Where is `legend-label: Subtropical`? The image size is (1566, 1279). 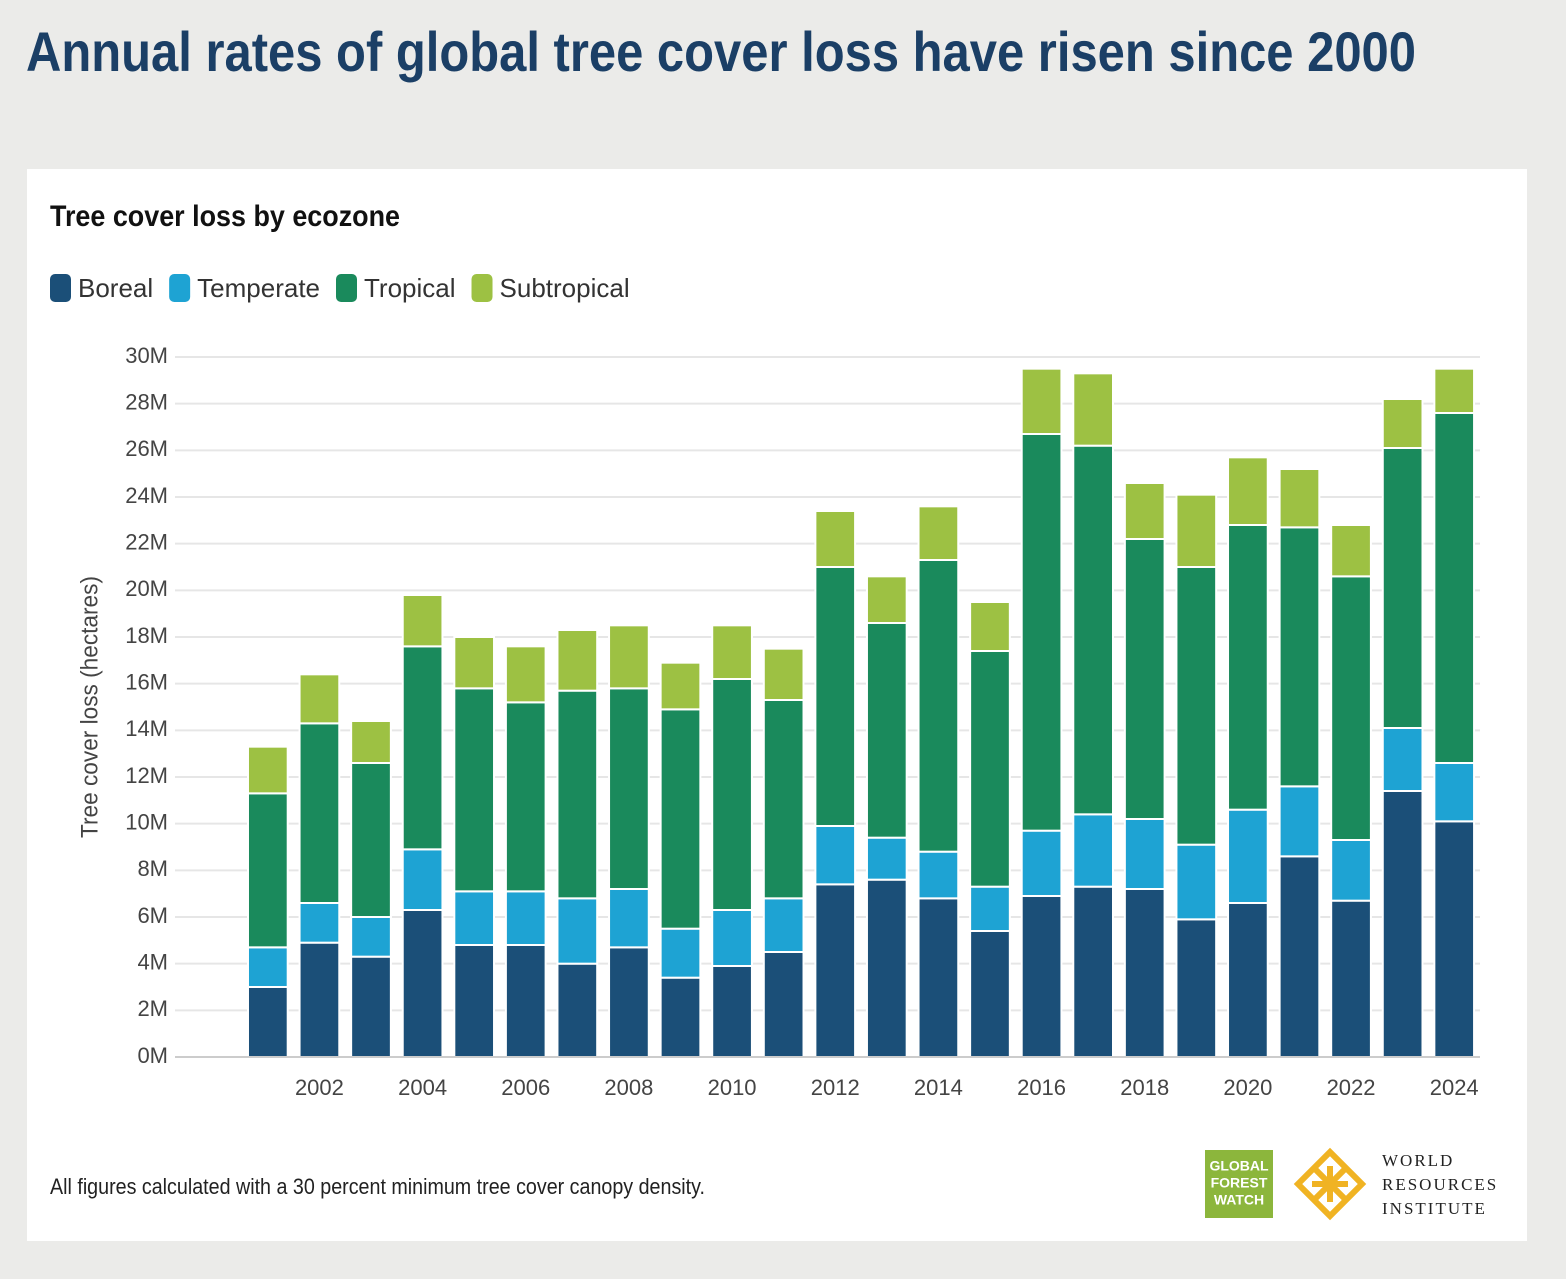 legend-label: Subtropical is located at coordinates (565, 288).